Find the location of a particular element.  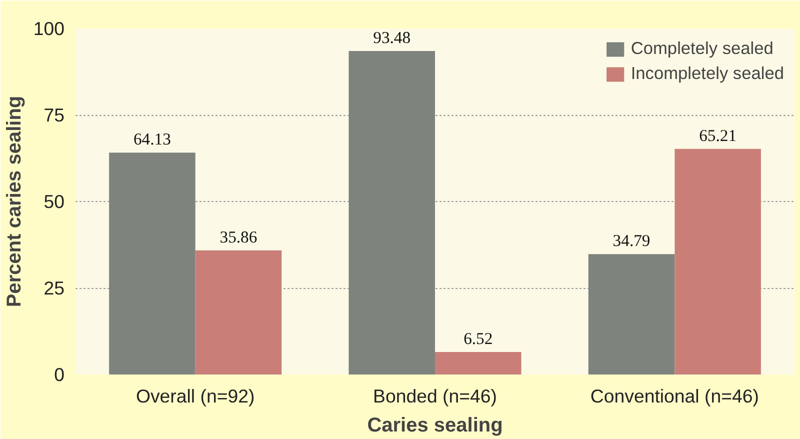

y-tick-label: 75 is located at coordinates (54, 115).